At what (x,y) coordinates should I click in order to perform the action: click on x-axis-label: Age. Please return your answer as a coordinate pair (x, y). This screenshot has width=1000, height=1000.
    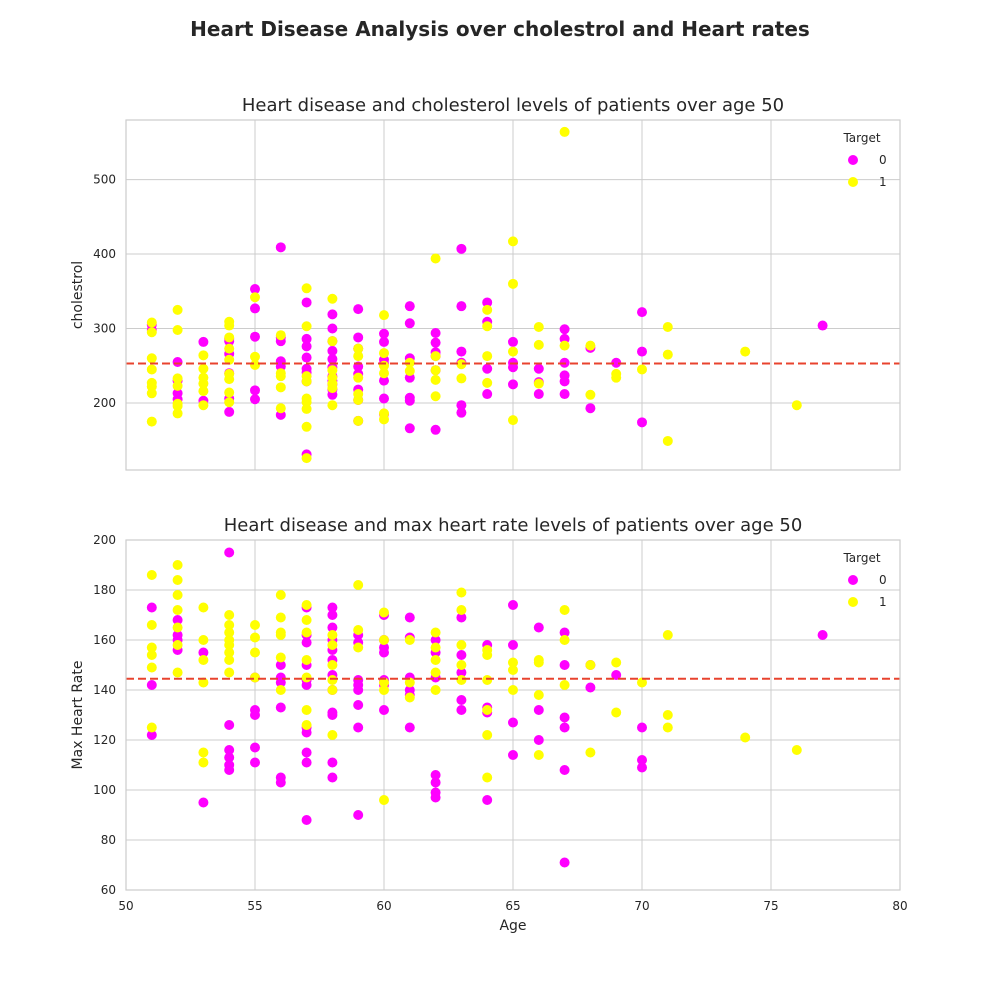
    Looking at the image, I should click on (512, 926).